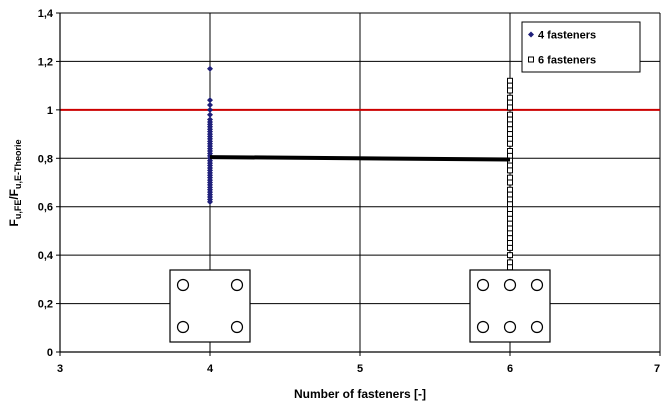  I want to click on y-tick-label: 0,4, so click(46, 256).